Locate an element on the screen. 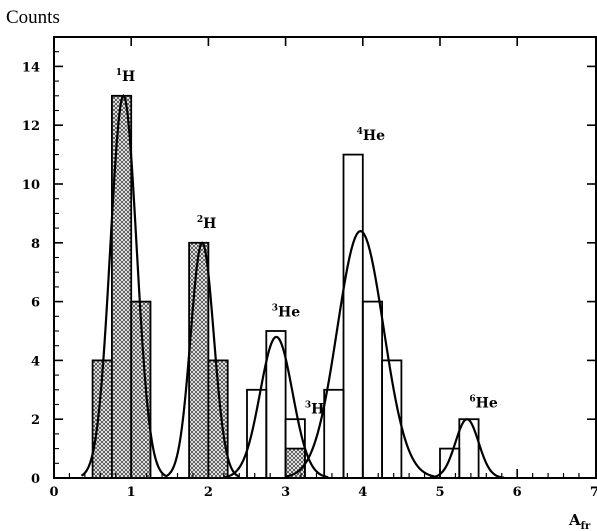 Image resolution: width=597 pixels, height=531 pixels. y-tick-label: 2 is located at coordinates (35, 420).